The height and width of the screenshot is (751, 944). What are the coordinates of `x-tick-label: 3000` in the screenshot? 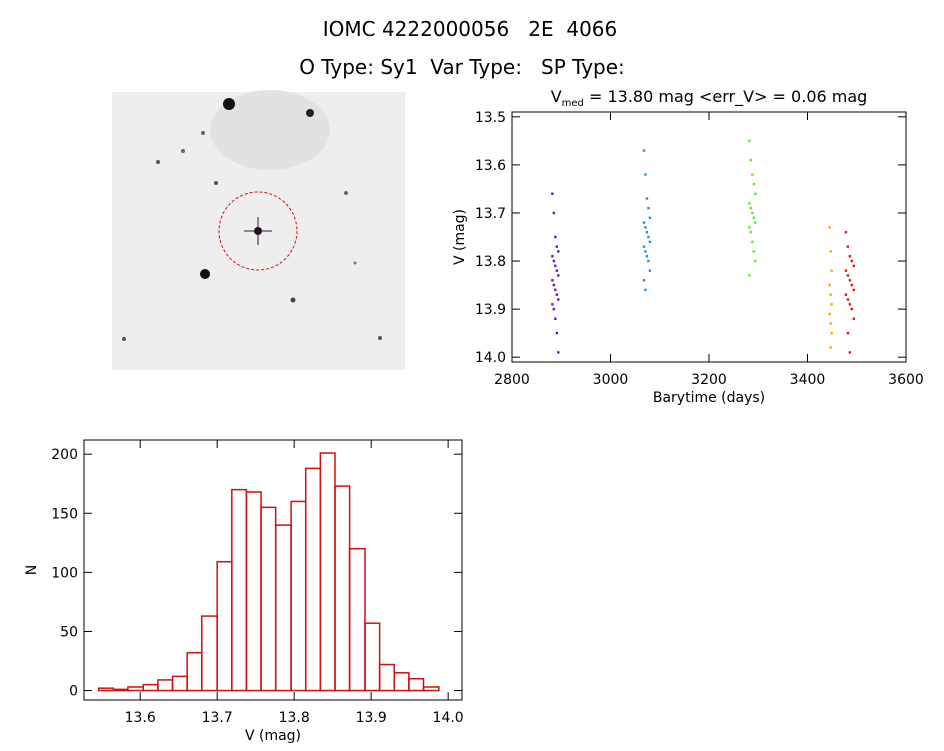 It's located at (611, 380).